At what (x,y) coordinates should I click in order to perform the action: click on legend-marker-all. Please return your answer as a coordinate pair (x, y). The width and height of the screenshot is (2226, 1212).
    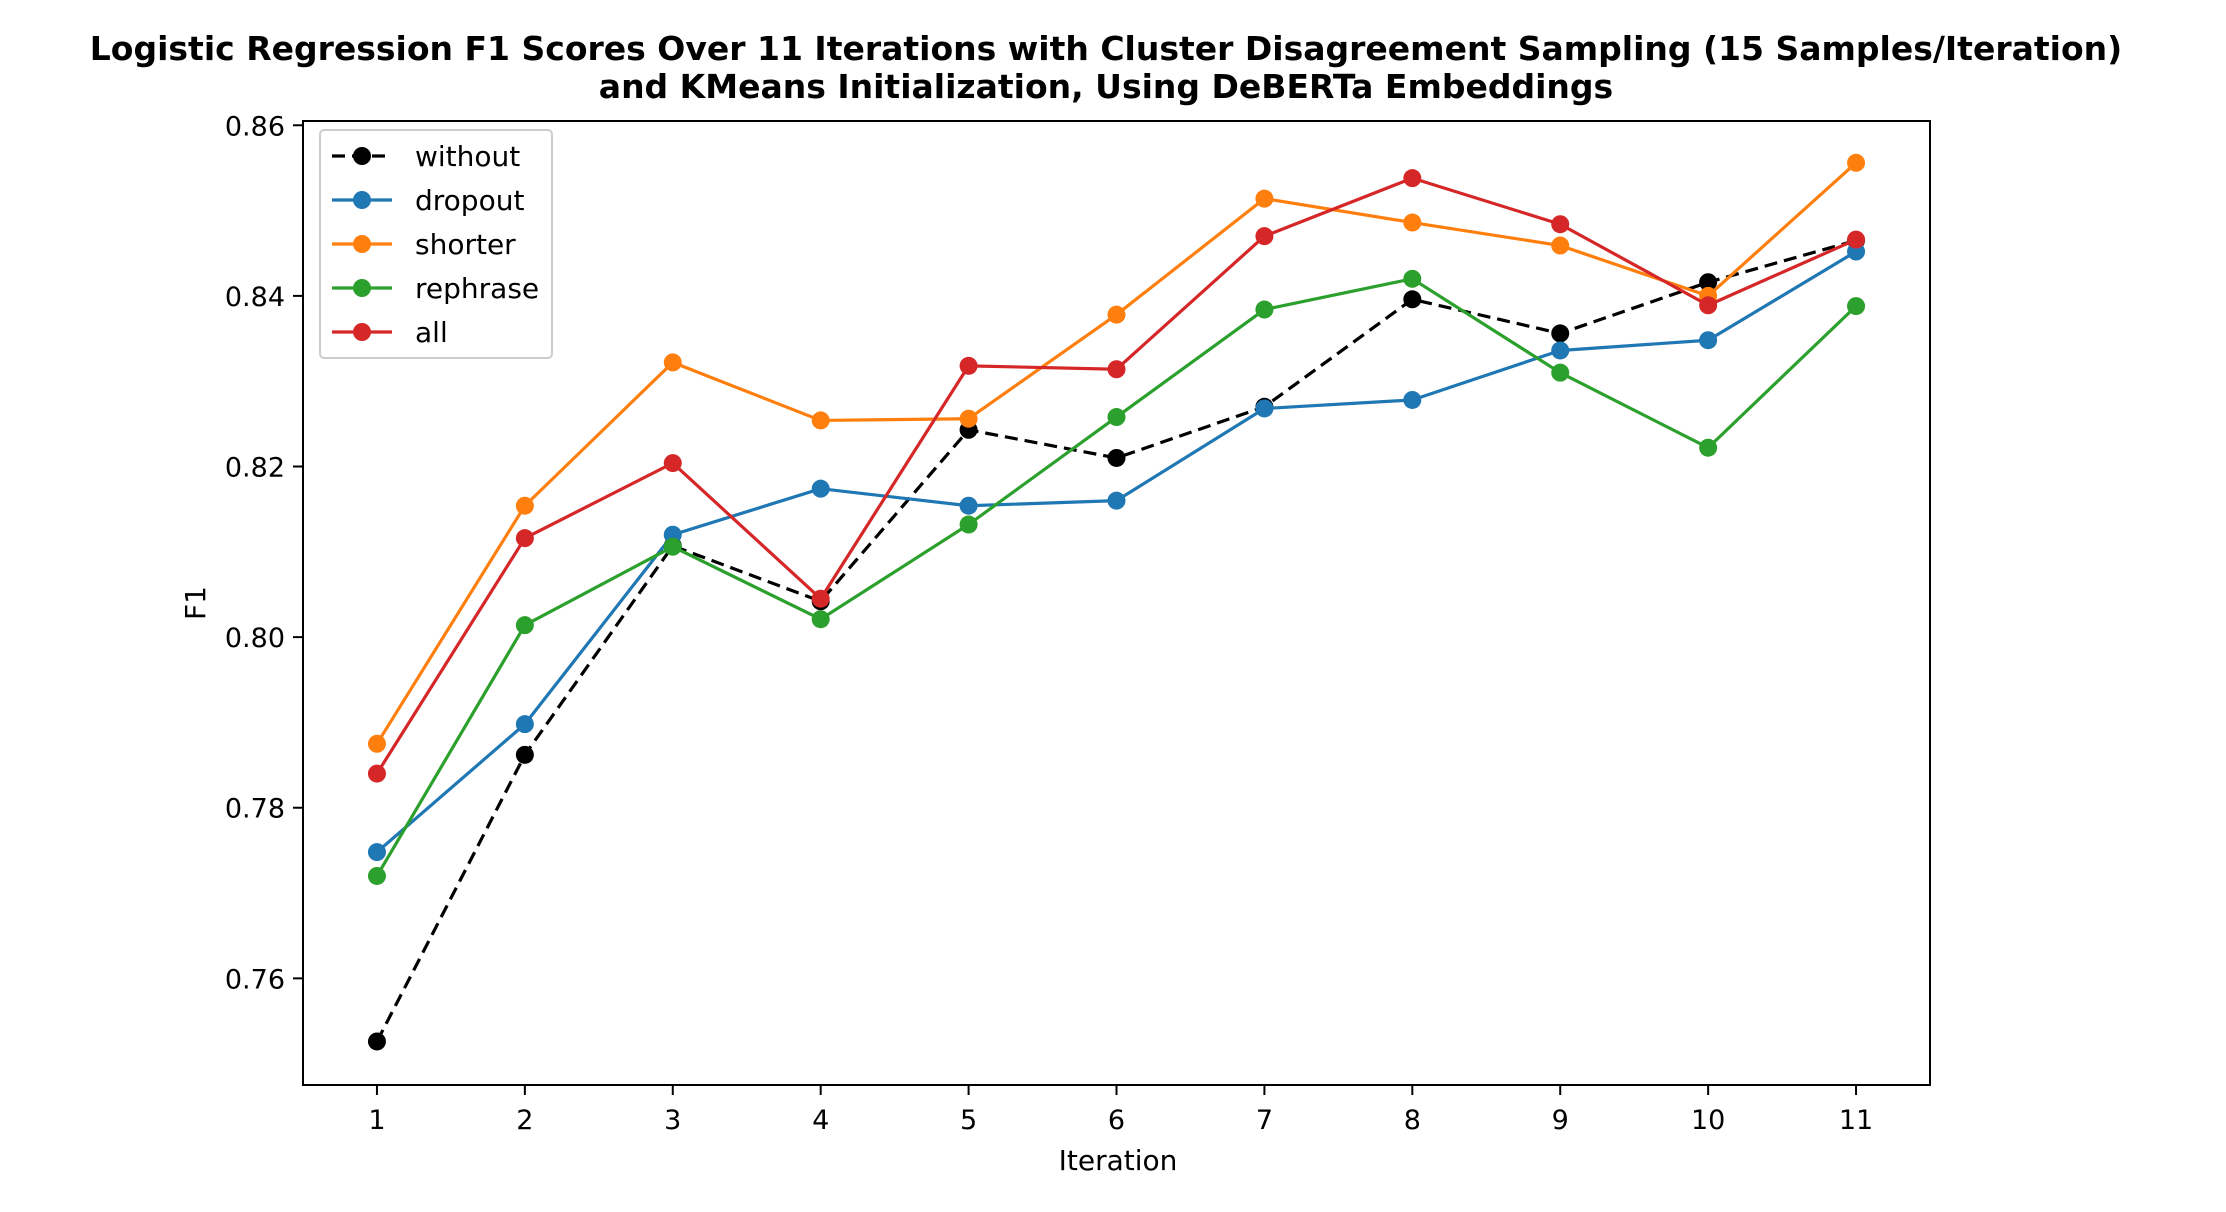
    Looking at the image, I should click on (362, 332).